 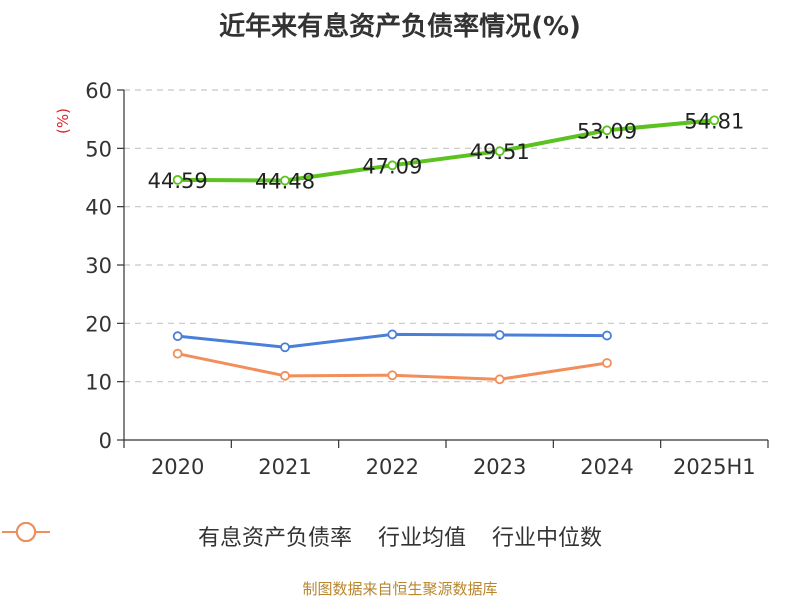 I want to click on y-tick-label: 60, so click(x=98, y=91).